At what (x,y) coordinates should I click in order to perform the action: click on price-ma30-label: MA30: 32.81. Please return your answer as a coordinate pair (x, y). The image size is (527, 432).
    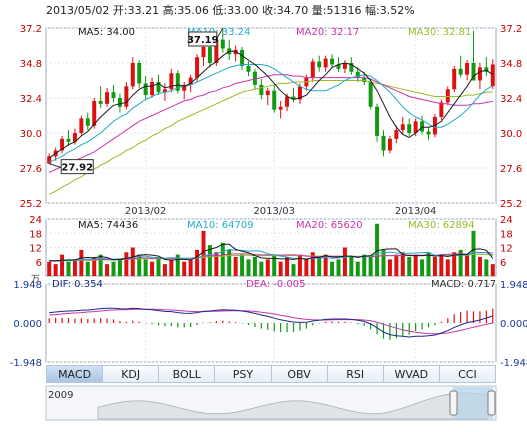
    Looking at the image, I should click on (439, 32).